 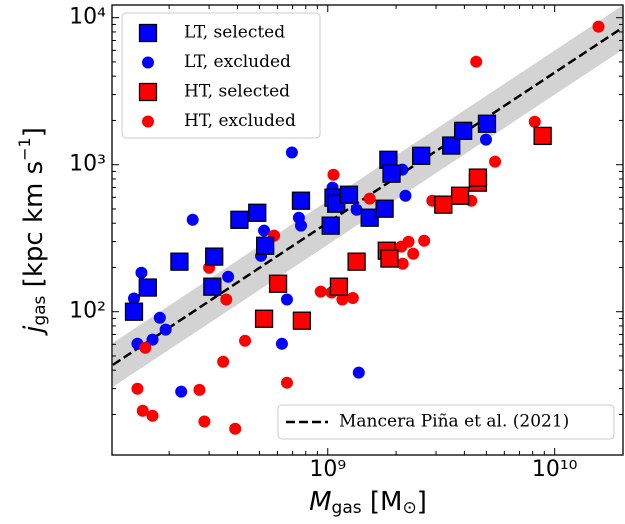 What do you see at coordinates (40, 310) in the screenshot?
I see `y-label-sub: gas` at bounding box center [40, 310].